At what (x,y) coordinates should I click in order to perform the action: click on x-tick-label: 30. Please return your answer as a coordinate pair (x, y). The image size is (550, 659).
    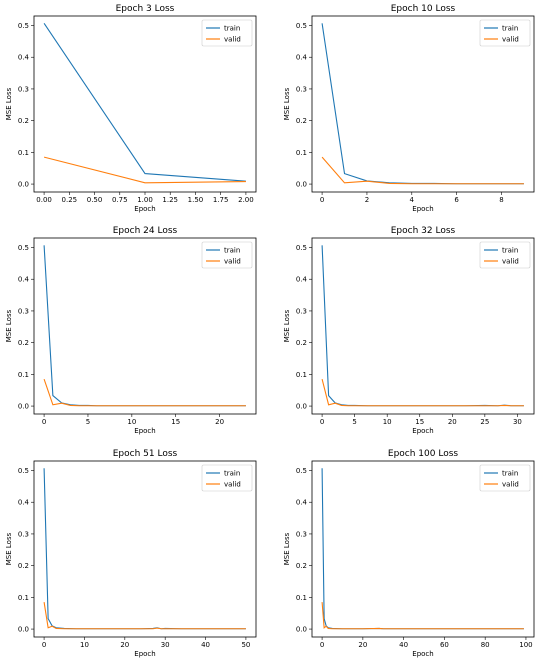
    Looking at the image, I should click on (517, 422).